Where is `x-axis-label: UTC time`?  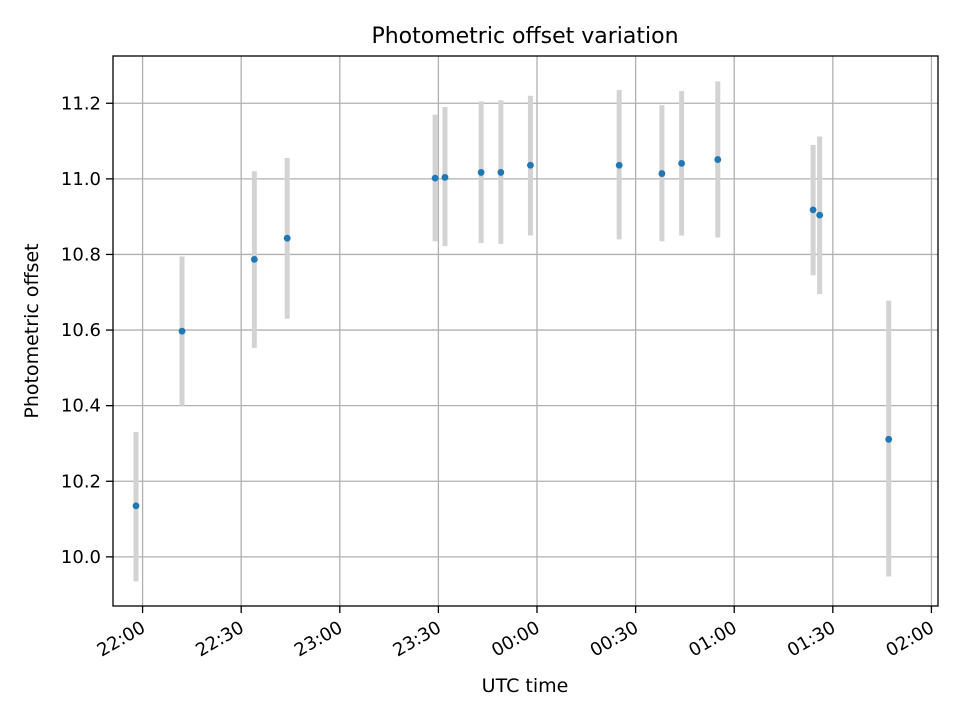
x-axis-label: UTC time is located at coordinates (525, 686).